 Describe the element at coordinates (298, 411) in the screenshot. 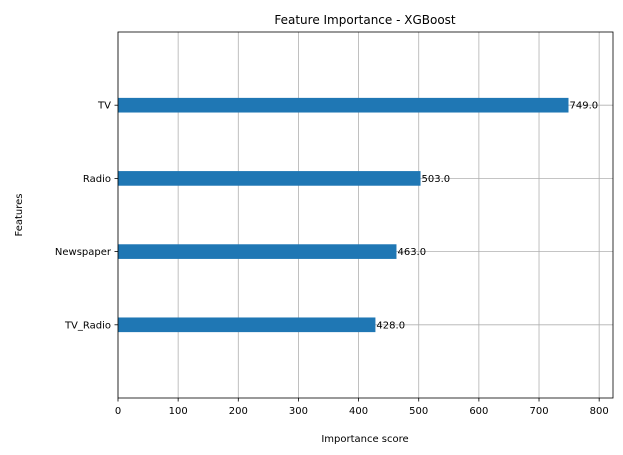

I see `x-tick-label: 300` at that location.